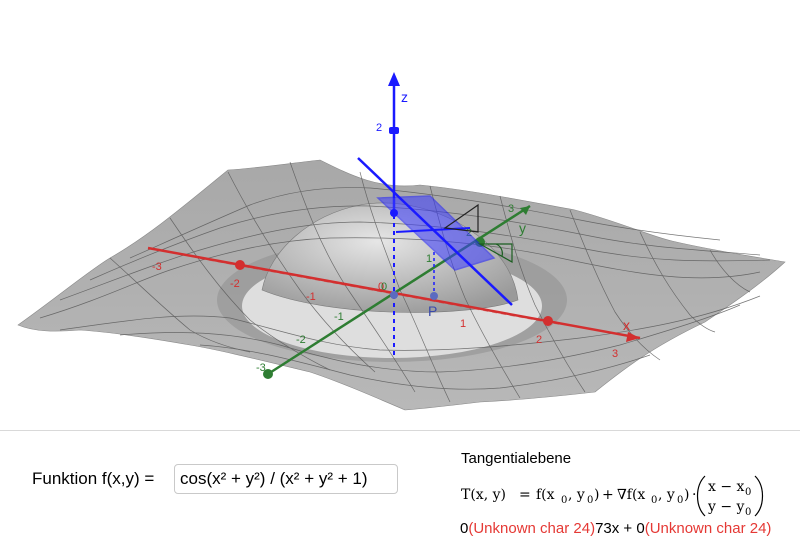 Image resolution: width=800 pixels, height=550 pixels. I want to click on x-axis-arrowhead, so click(633, 337).